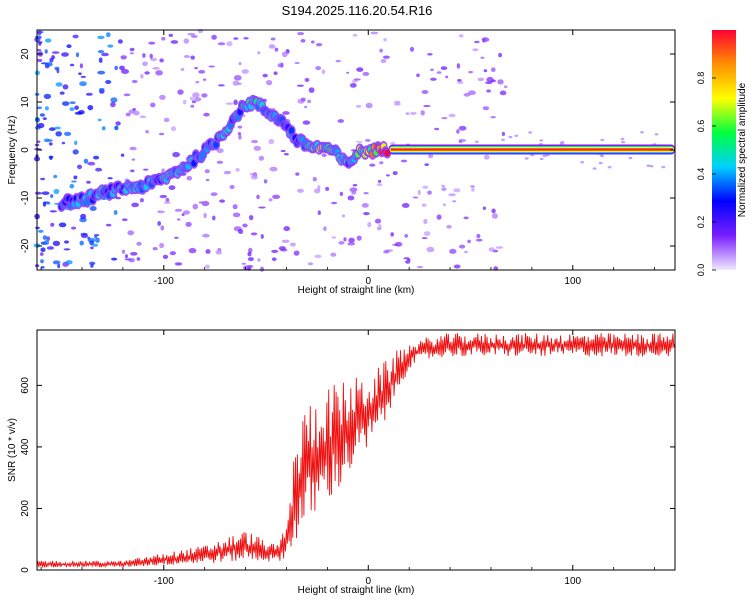 The height and width of the screenshot is (600, 750). Describe the element at coordinates (724, 150) in the screenshot. I see `colorbar-gradient` at that location.